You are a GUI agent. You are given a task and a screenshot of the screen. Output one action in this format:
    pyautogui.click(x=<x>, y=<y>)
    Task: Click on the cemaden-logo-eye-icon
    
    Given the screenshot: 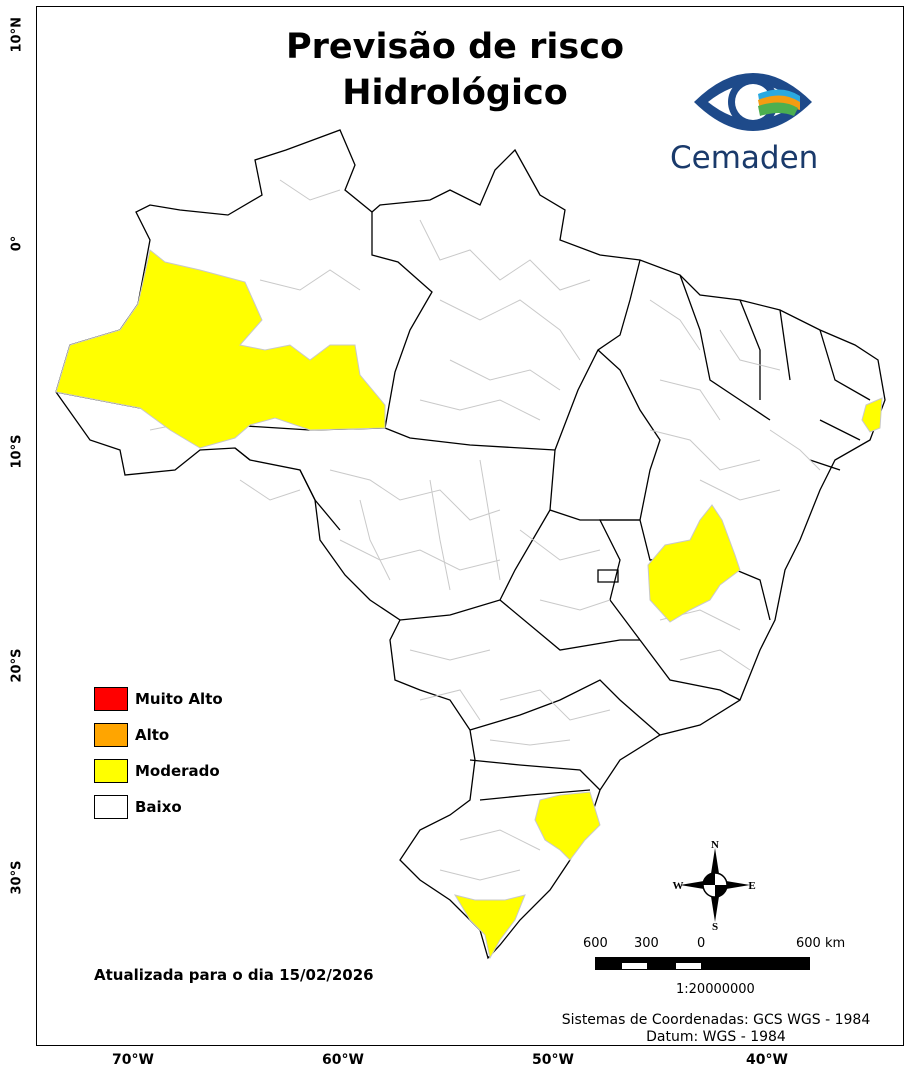 What is the action you would take?
    pyautogui.click(x=753, y=102)
    